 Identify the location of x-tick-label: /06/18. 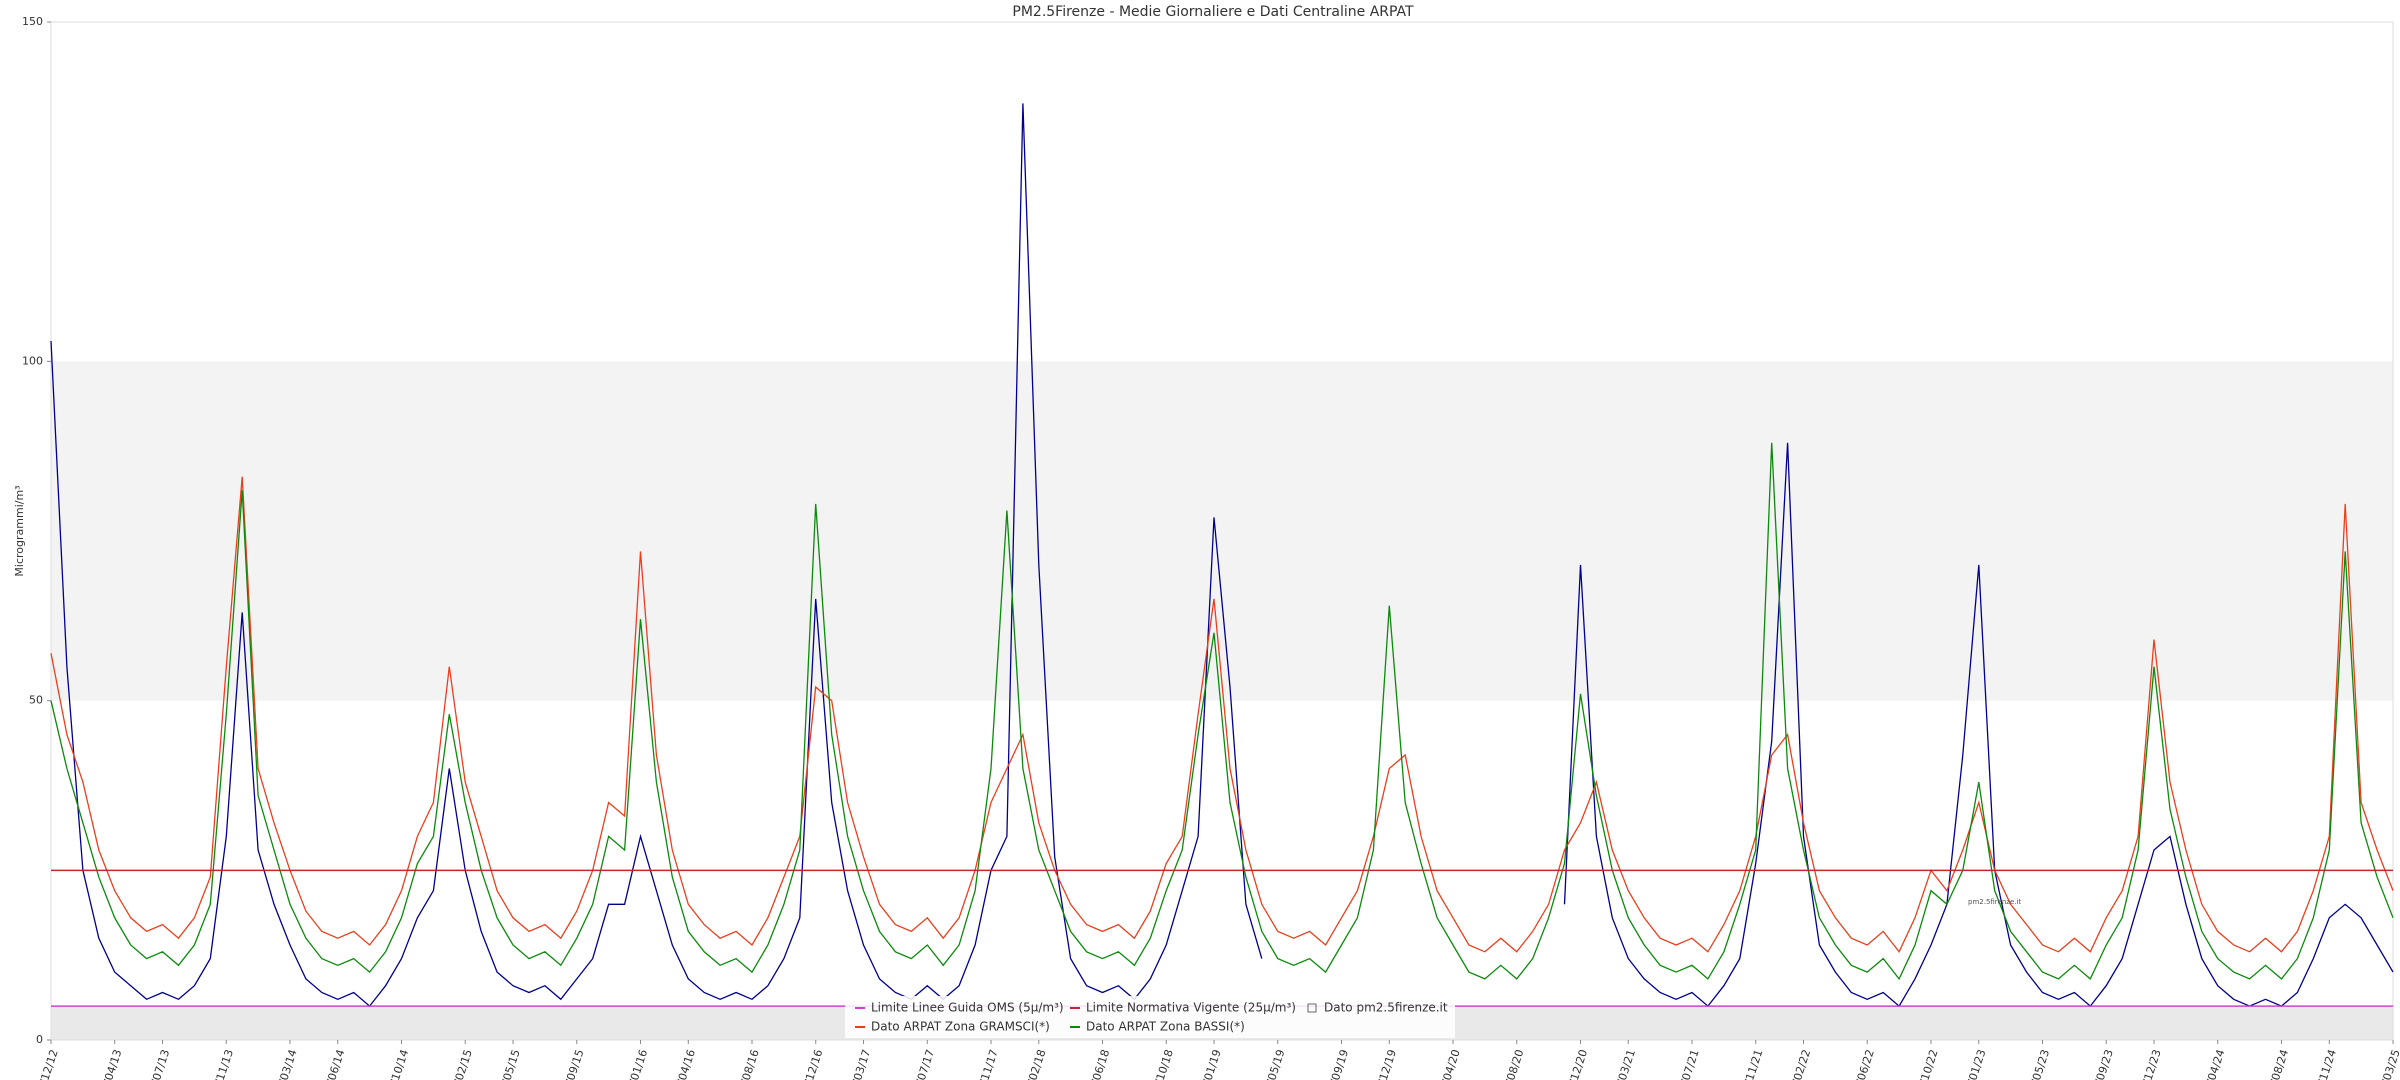
(1100, 1064).